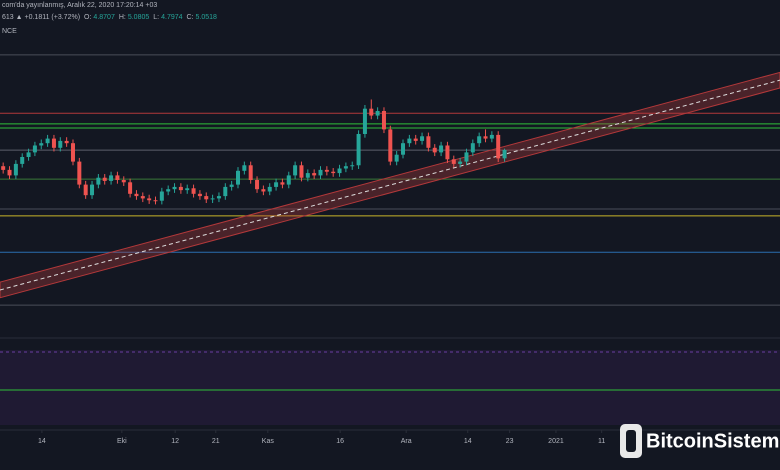 The image size is (780, 470). I want to click on x-tick-label: 12, so click(175, 441).